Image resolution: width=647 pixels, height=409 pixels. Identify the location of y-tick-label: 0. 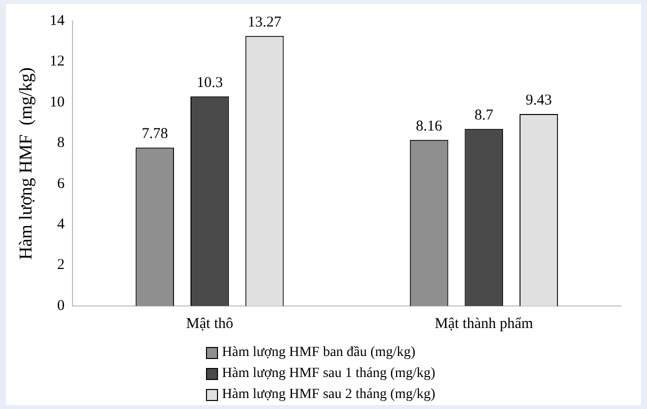
(61, 306).